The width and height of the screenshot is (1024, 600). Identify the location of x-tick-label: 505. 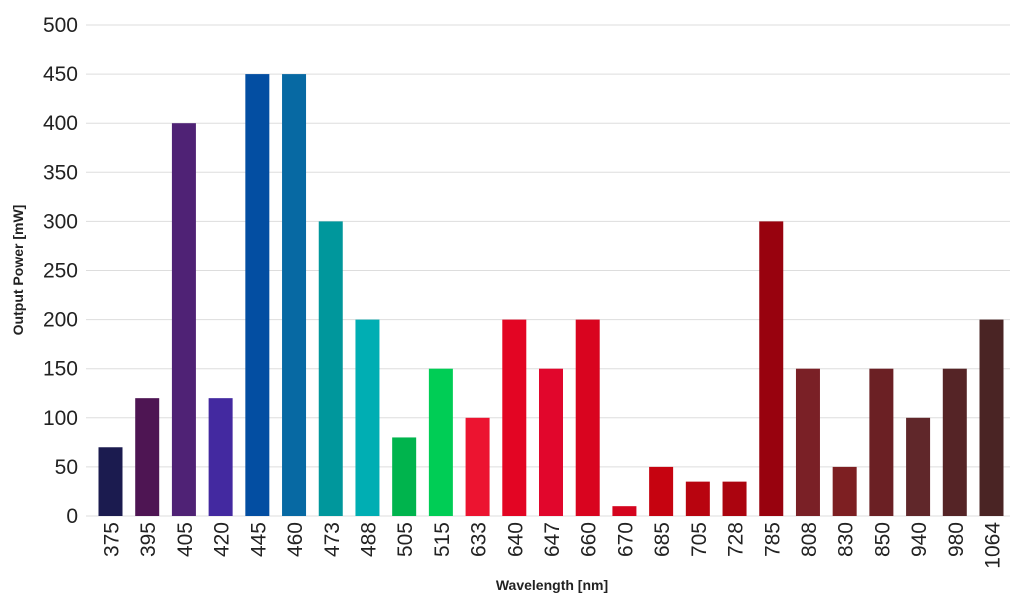
(405, 539).